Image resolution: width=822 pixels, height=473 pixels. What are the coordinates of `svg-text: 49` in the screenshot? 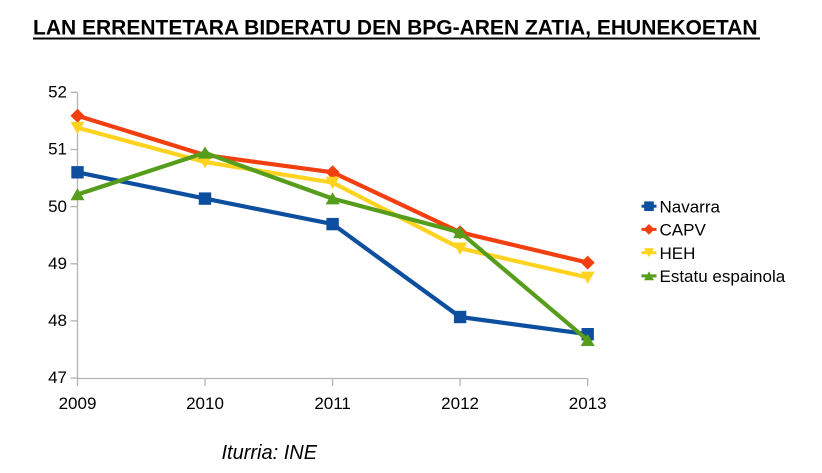 It's located at (57, 263).